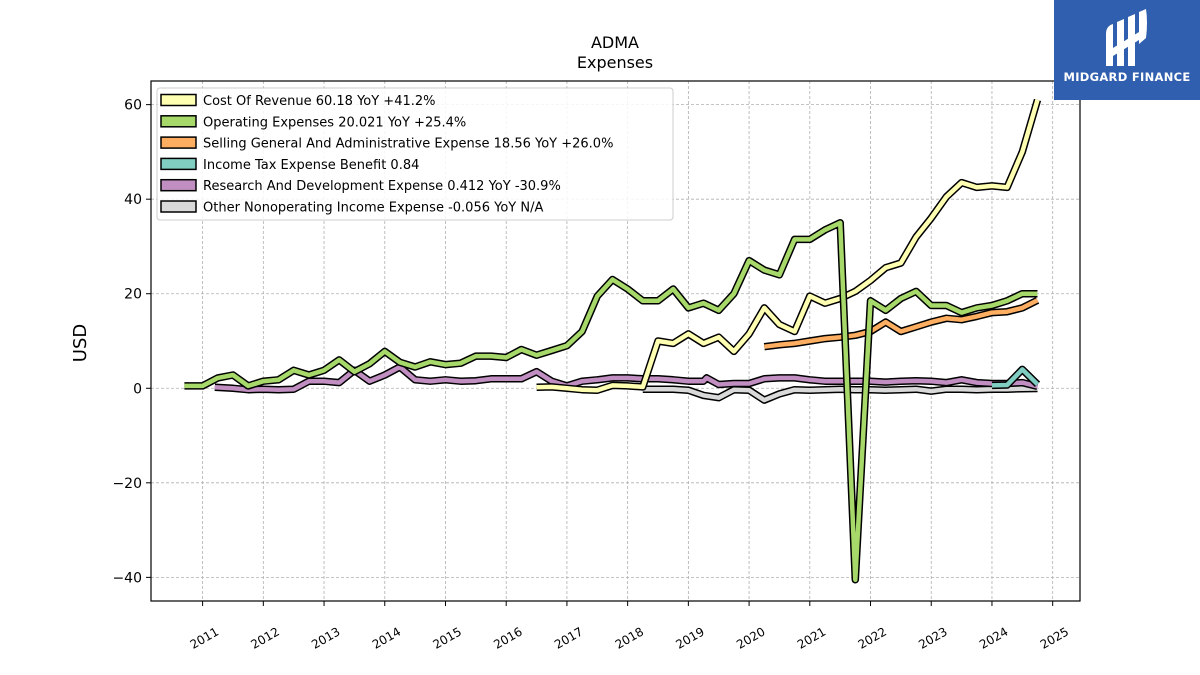 The height and width of the screenshot is (675, 1200). What do you see at coordinates (325, 637) in the screenshot?
I see `x-tick-label: 2013` at bounding box center [325, 637].